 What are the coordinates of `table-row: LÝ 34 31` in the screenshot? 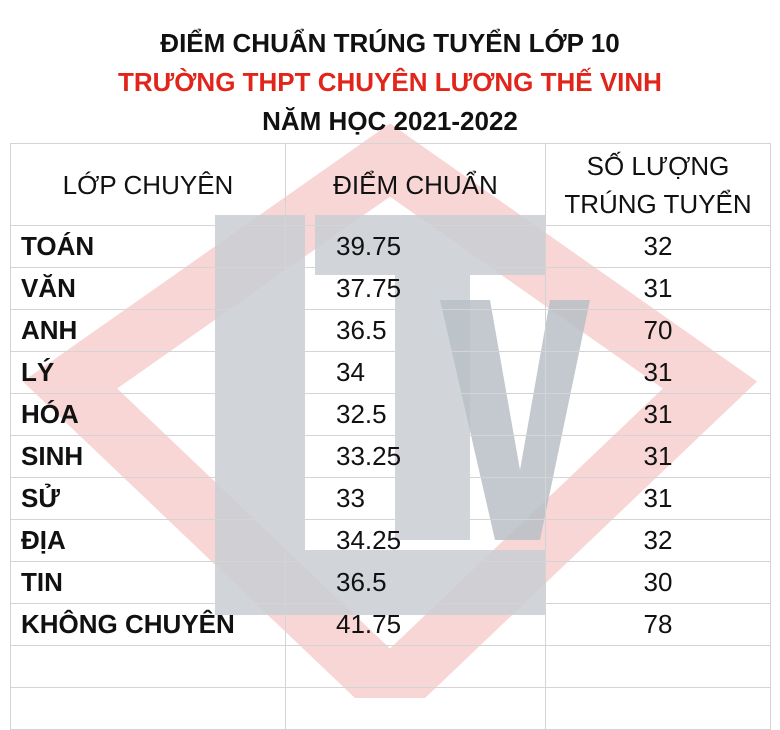 It's located at (390, 372).